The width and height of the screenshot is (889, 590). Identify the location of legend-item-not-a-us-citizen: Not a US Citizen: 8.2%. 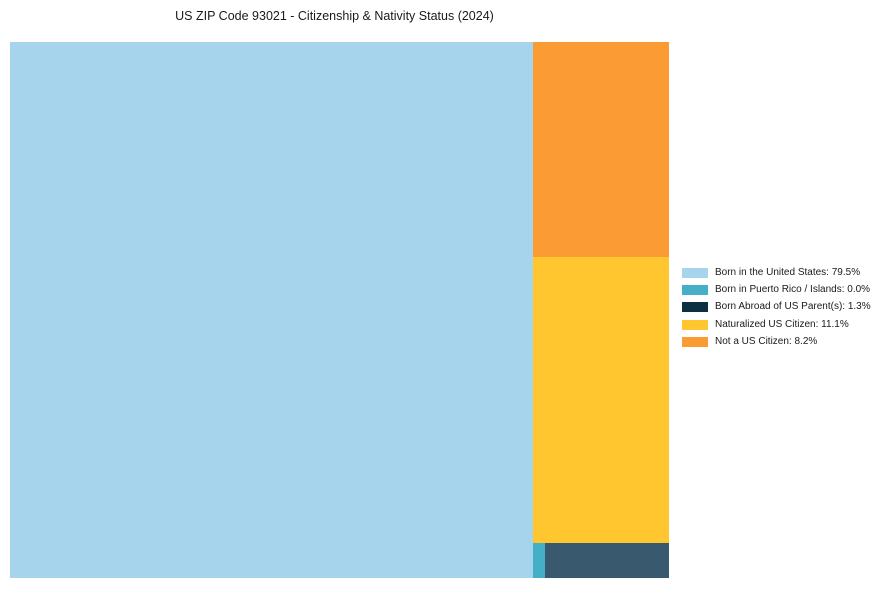
(782, 341).